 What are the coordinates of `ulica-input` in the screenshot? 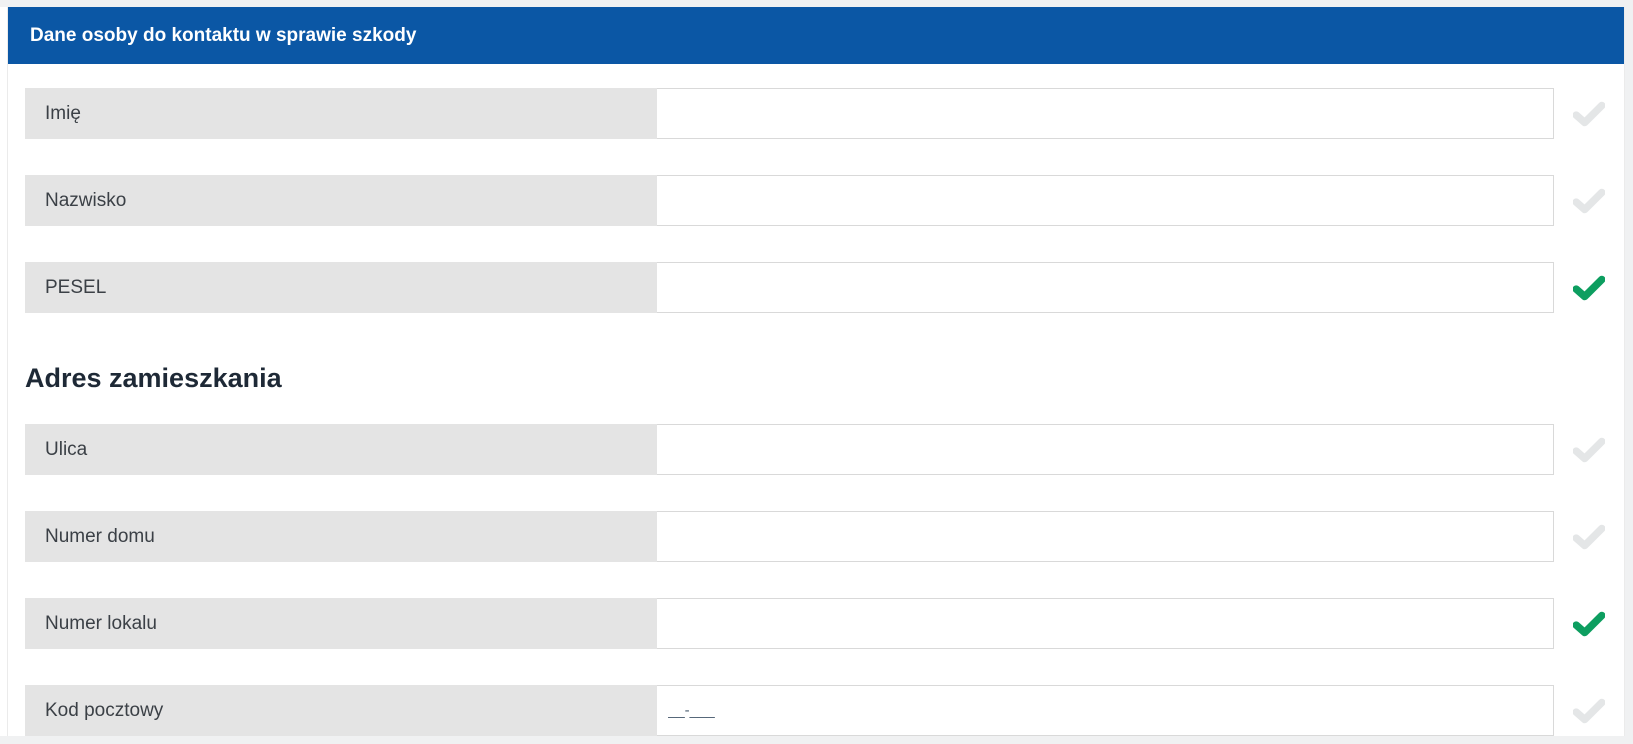 It's located at (1105, 449).